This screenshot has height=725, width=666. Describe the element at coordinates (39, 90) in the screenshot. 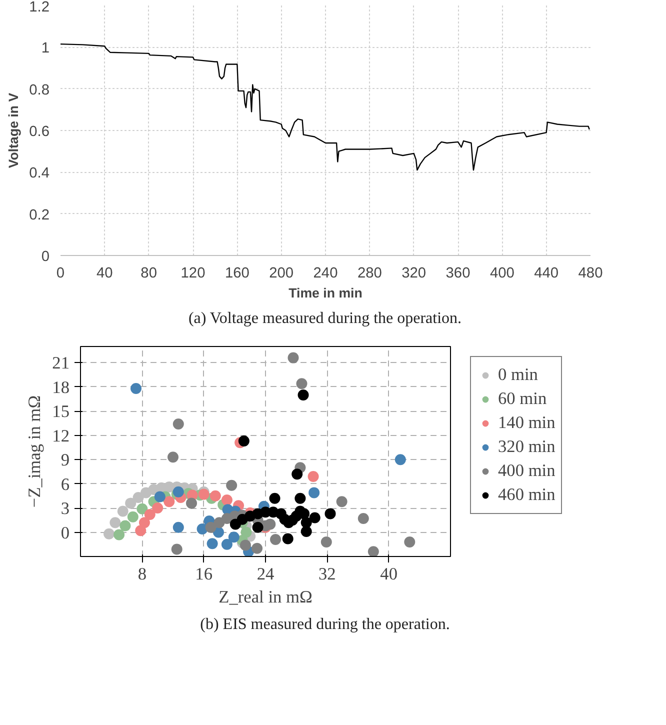

I see `y-tick-label: 0.8` at that location.